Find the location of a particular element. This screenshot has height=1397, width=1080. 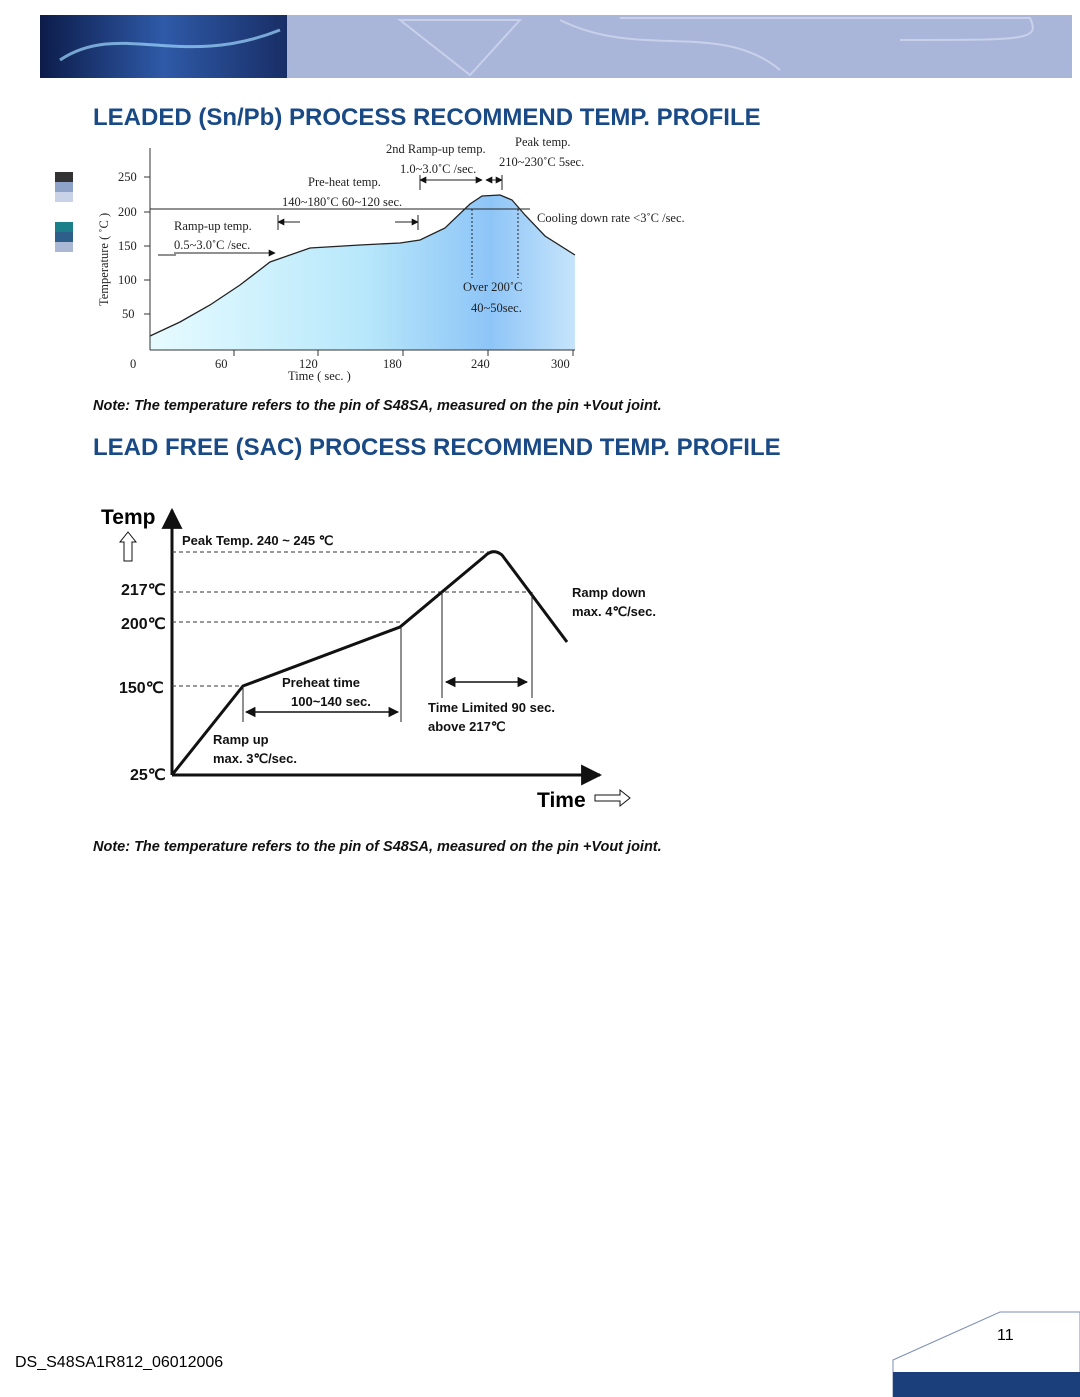

annotation: 140~180˚C 60~120 sec. is located at coordinates (342, 202).